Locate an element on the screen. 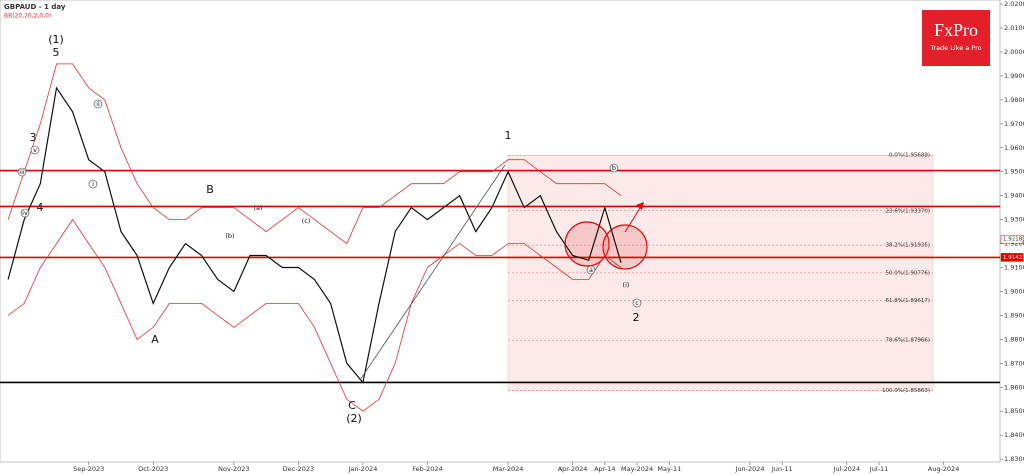  wave-label: (1) is located at coordinates (56, 39).